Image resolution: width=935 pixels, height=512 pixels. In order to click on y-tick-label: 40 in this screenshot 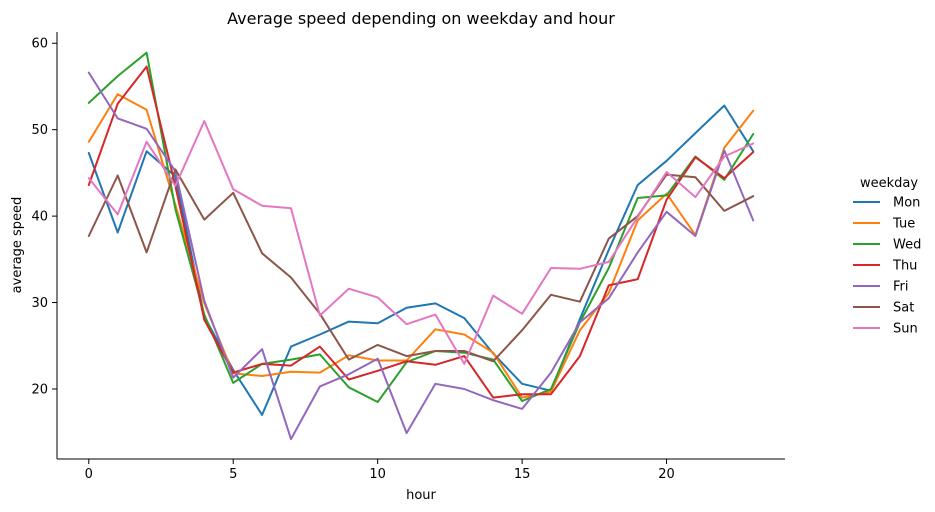, I will do `click(39, 217)`.